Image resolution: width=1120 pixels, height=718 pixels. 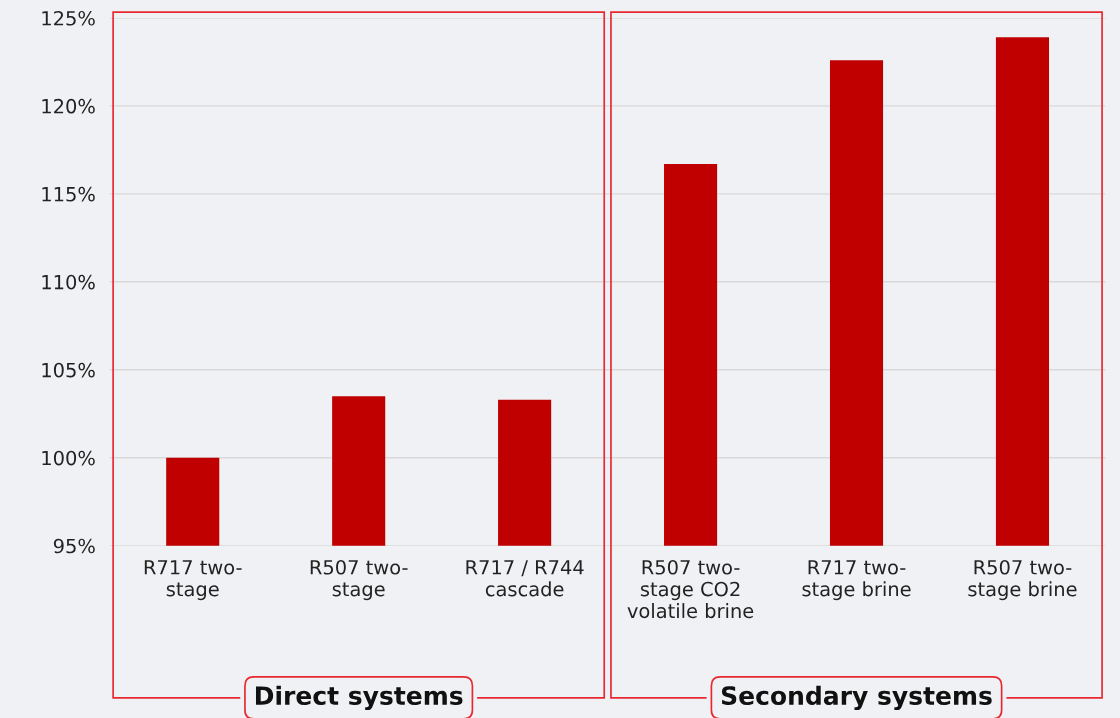 What do you see at coordinates (359, 698) in the screenshot?
I see `text: Direct systems` at bounding box center [359, 698].